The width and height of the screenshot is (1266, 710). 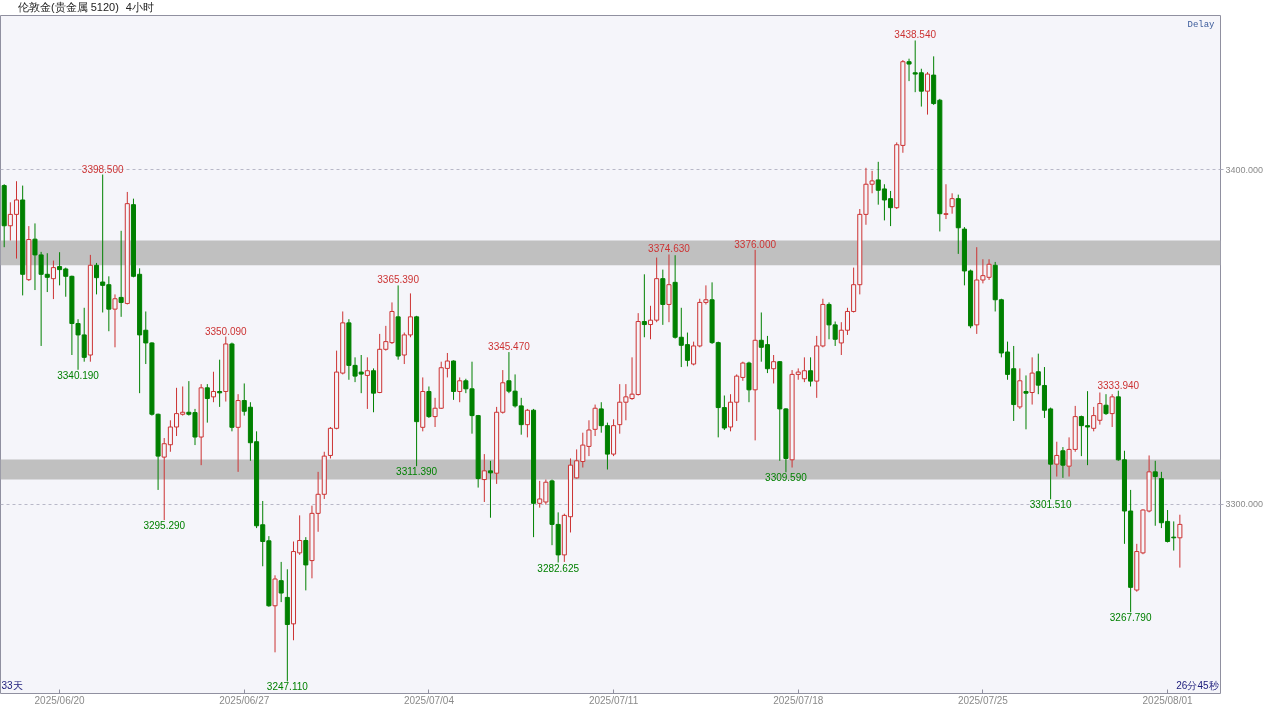 I want to click on x-tick-label: 2025/08/01, so click(x=1168, y=700).